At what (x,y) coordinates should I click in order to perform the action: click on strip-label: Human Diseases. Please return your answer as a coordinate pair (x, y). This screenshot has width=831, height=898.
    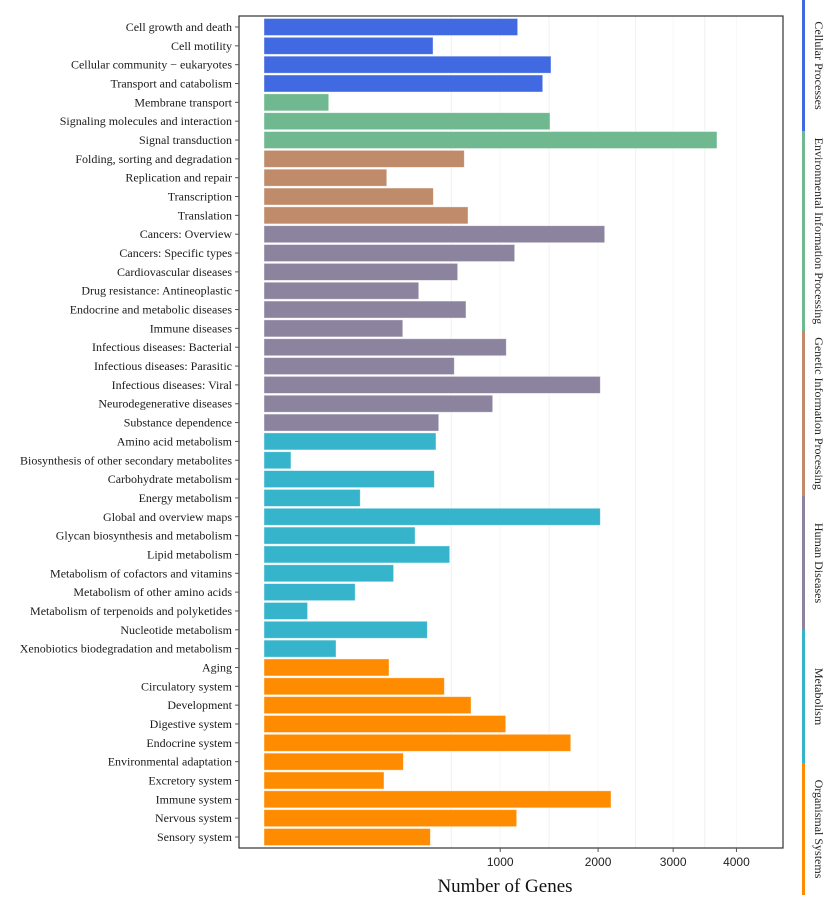
    Looking at the image, I should click on (819, 563).